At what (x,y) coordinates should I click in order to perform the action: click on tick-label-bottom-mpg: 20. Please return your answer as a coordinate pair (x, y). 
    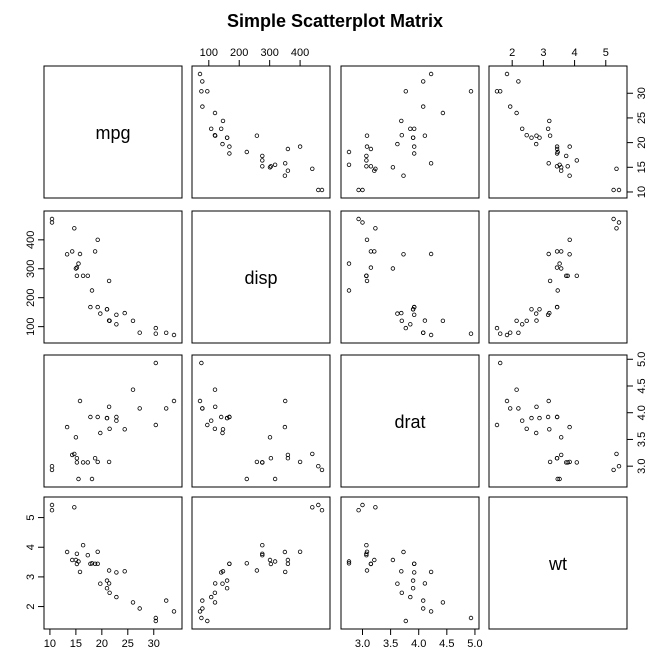
    Looking at the image, I should click on (102, 644).